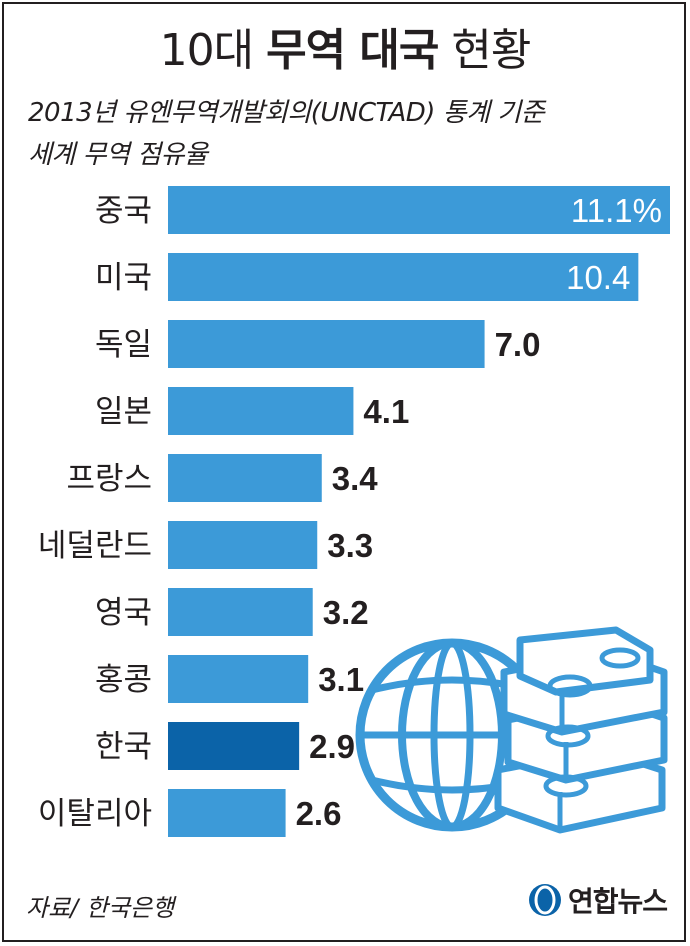 The height and width of the screenshot is (946, 690). I want to click on value-label: 3.3, so click(350, 545).